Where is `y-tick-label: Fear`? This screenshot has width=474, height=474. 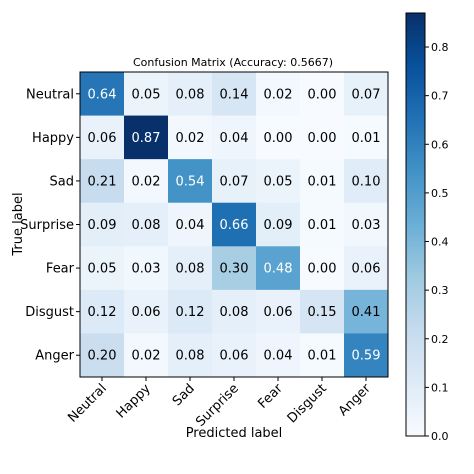 y-tick-label: Fear is located at coordinates (60, 269).